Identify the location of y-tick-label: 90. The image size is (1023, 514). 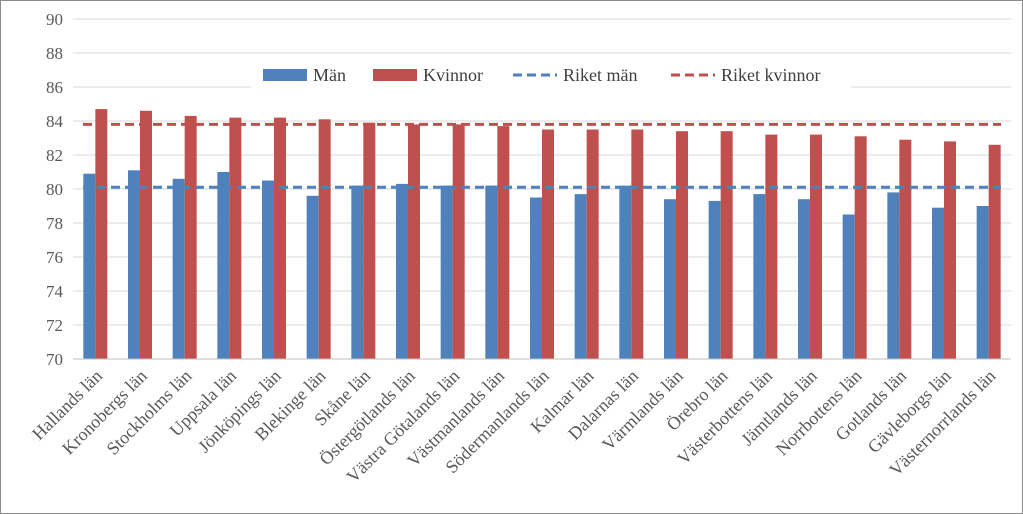
(54, 19).